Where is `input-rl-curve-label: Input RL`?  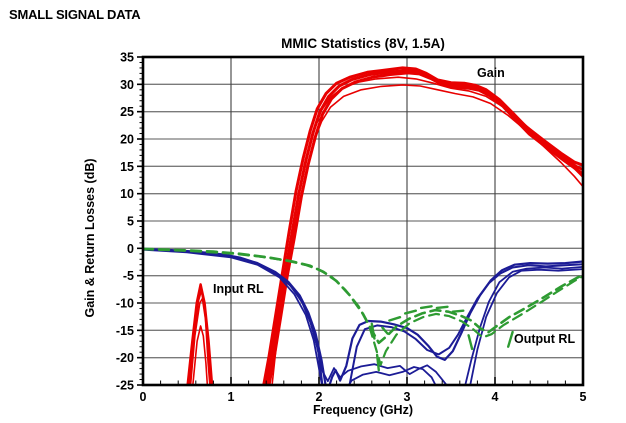
input-rl-curve-label: Input RL is located at coordinates (238, 289).